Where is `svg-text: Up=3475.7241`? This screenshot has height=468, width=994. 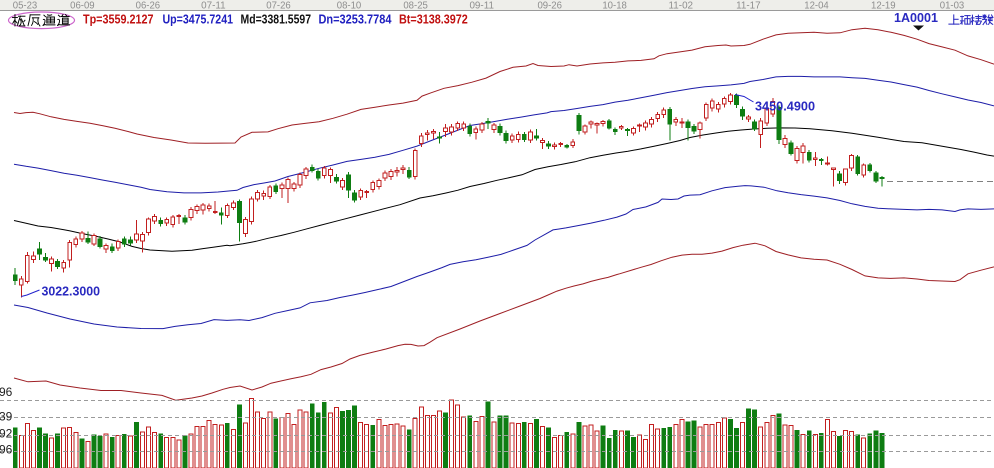
svg-text: Up=3475.7241 is located at coordinates (198, 20).